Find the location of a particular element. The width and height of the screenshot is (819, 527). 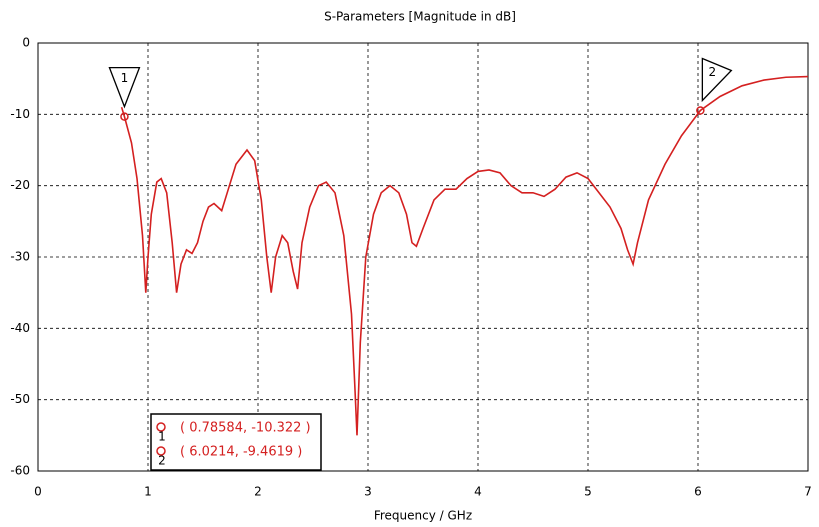

readout-box is located at coordinates (236, 442).